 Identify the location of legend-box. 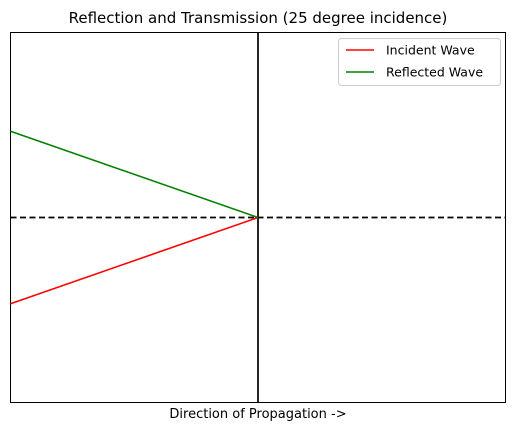
(419, 62).